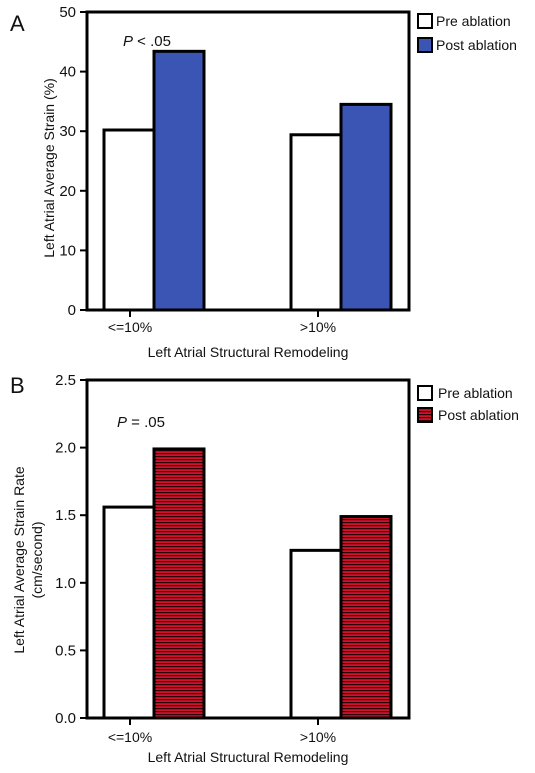 The image size is (535, 773). What do you see at coordinates (65, 650) in the screenshot?
I see `panel-b-y-tick-label: 0.5` at bounding box center [65, 650].